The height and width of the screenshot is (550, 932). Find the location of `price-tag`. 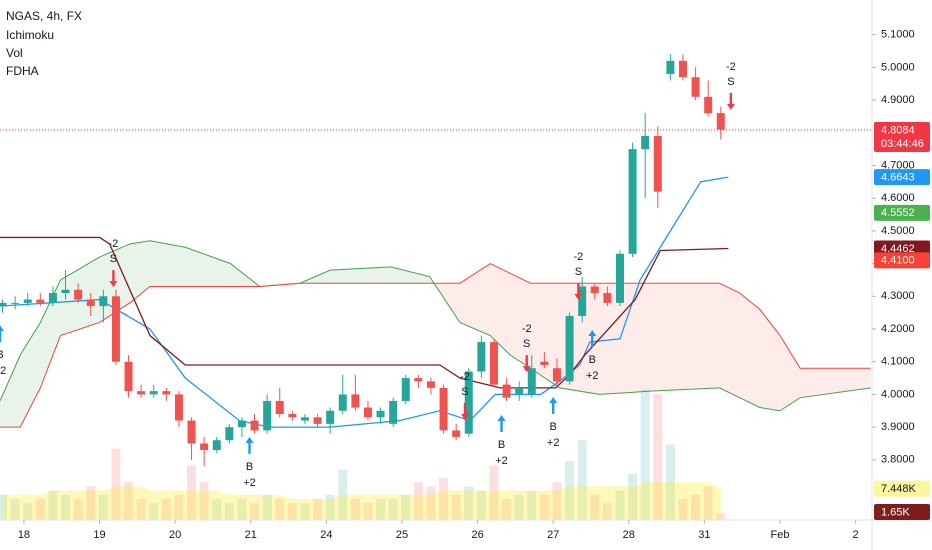

price-tag is located at coordinates (902, 212).